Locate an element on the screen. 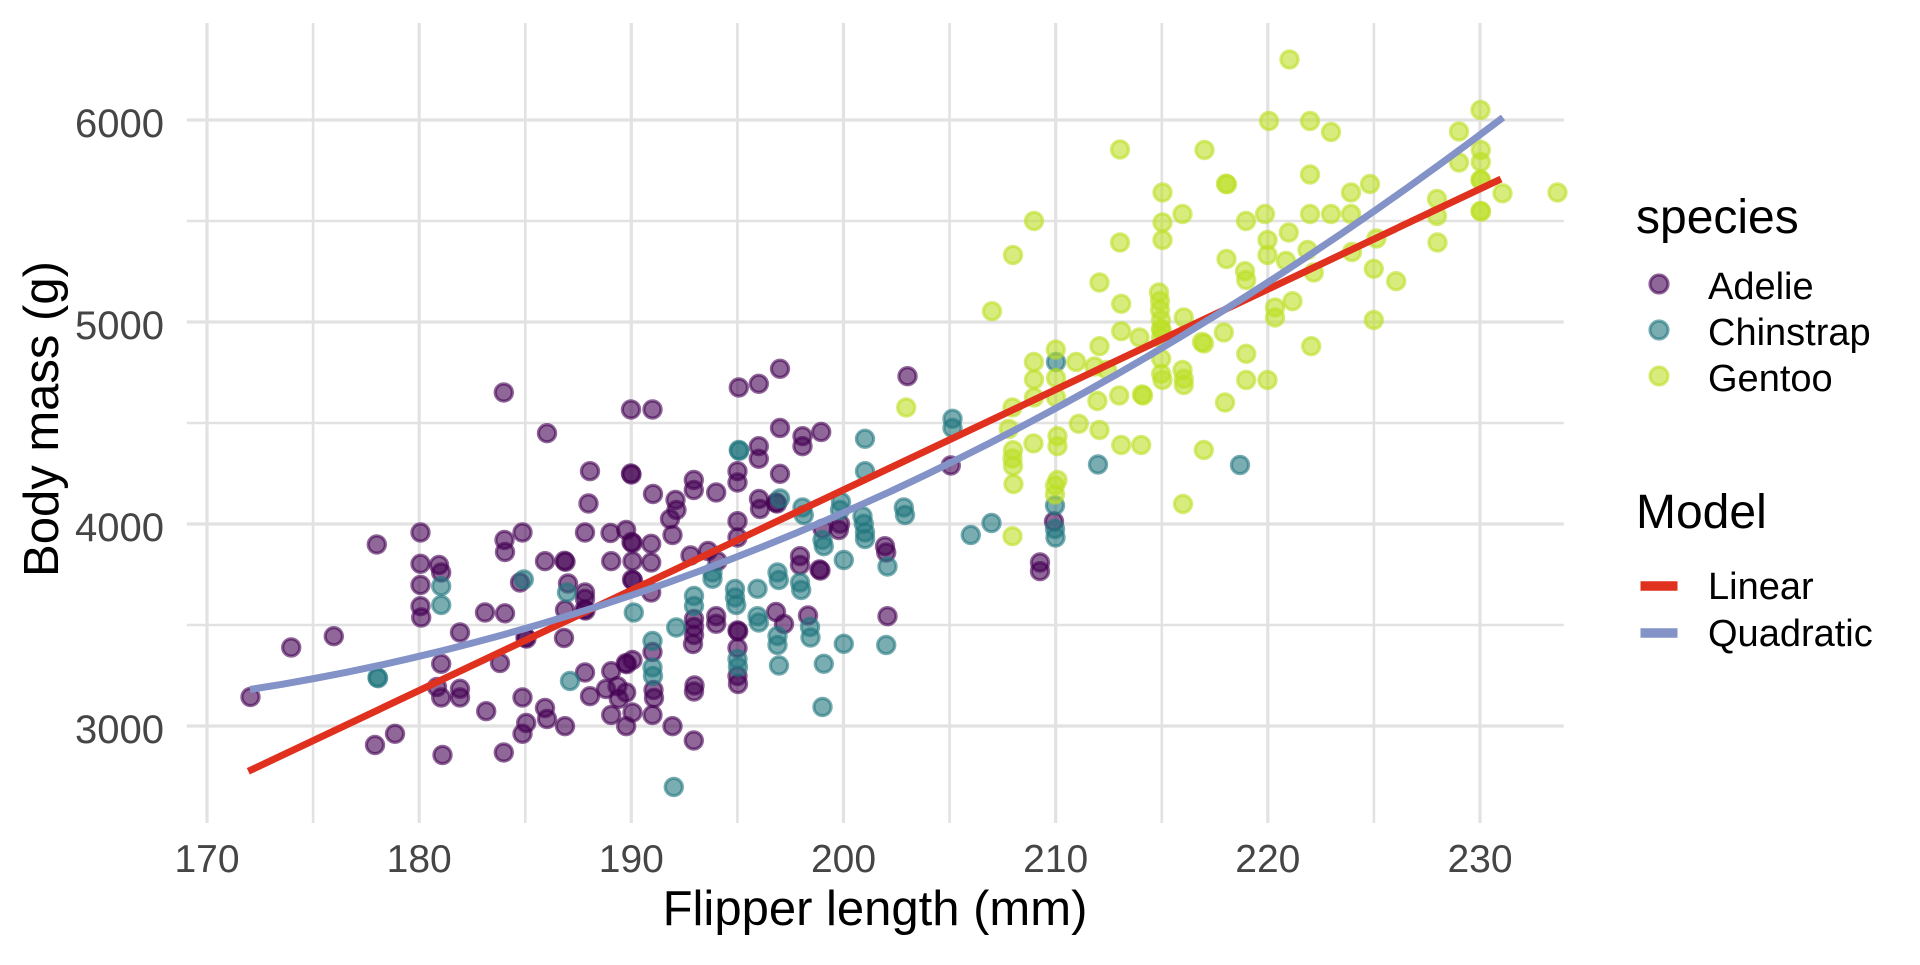 This screenshot has height=965, width=1920. svg-text: Chinstrap is located at coordinates (1789, 333).